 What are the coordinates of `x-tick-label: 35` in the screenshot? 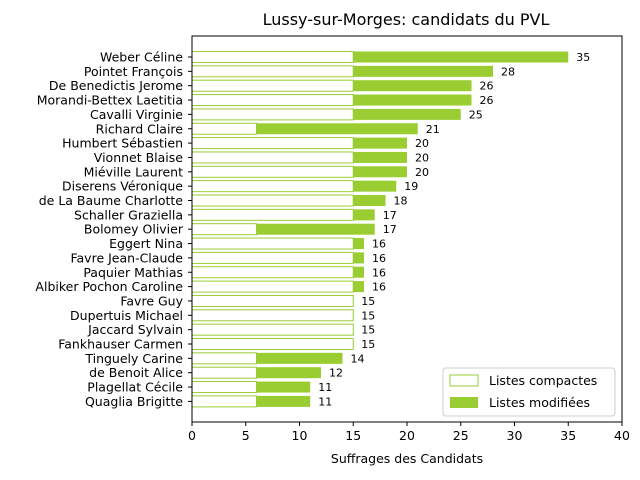 It's located at (568, 435).